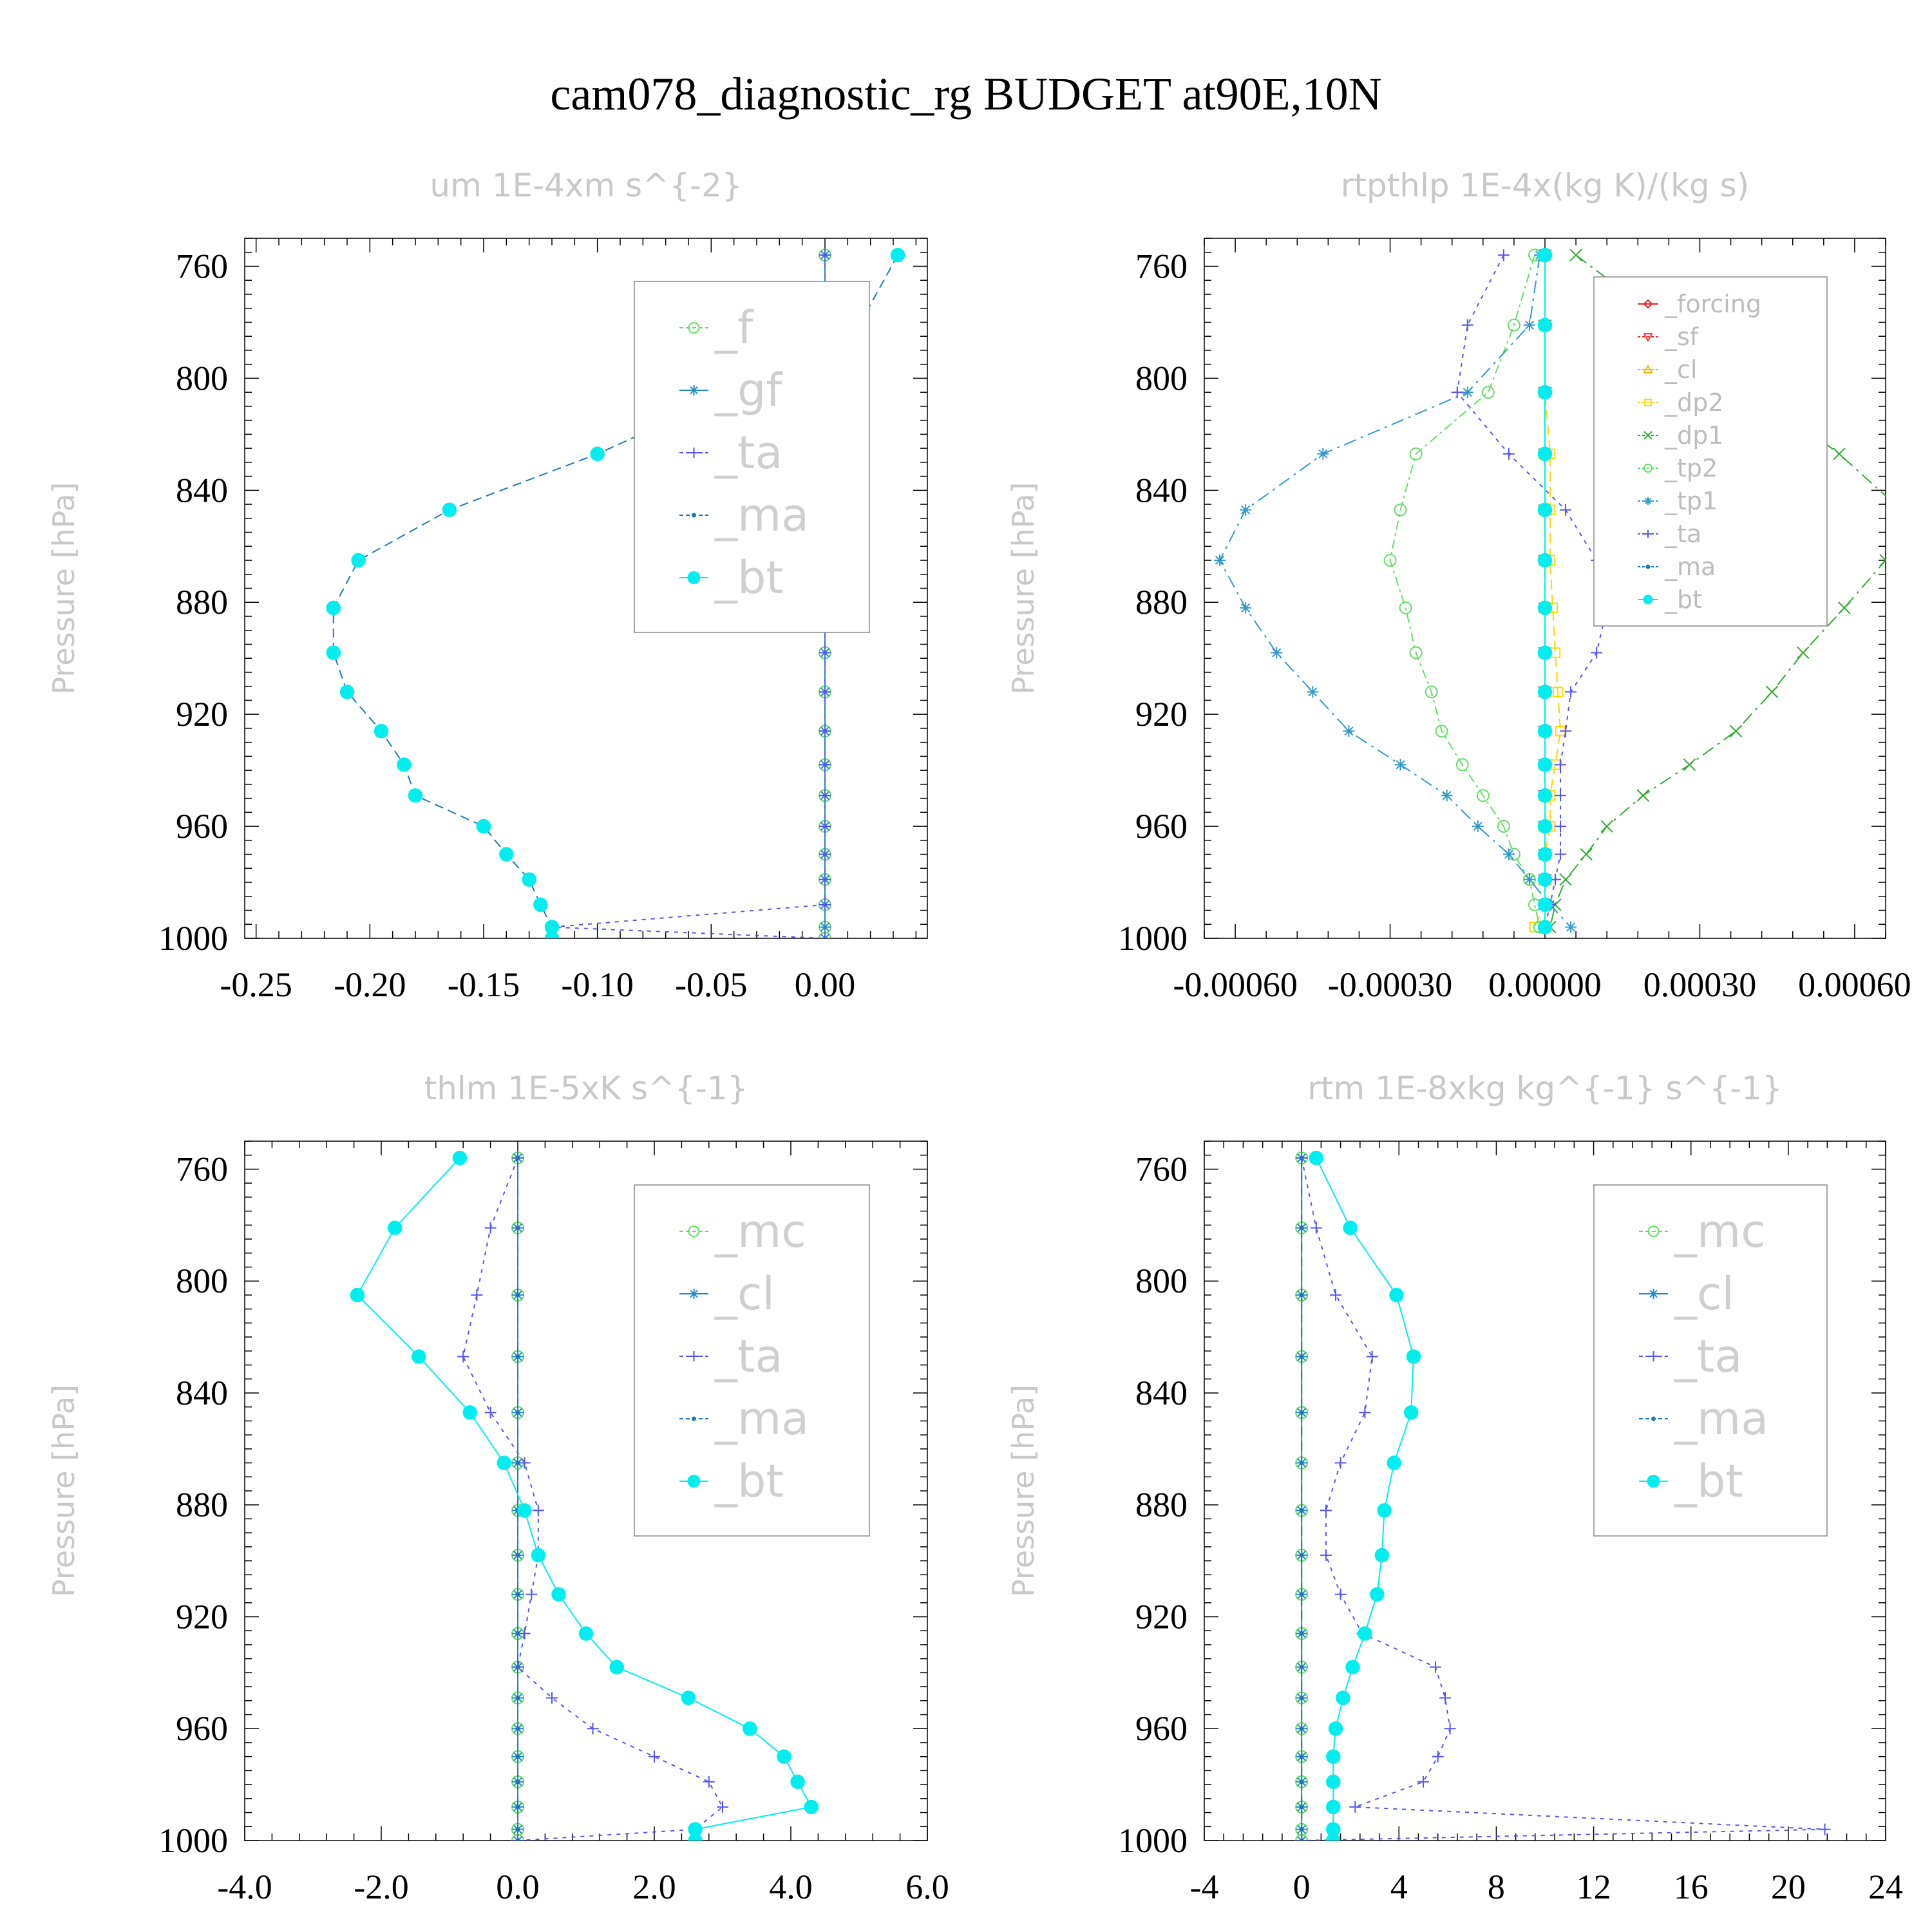  What do you see at coordinates (730, 390) in the screenshot?
I see `legend-item: _gf` at bounding box center [730, 390].